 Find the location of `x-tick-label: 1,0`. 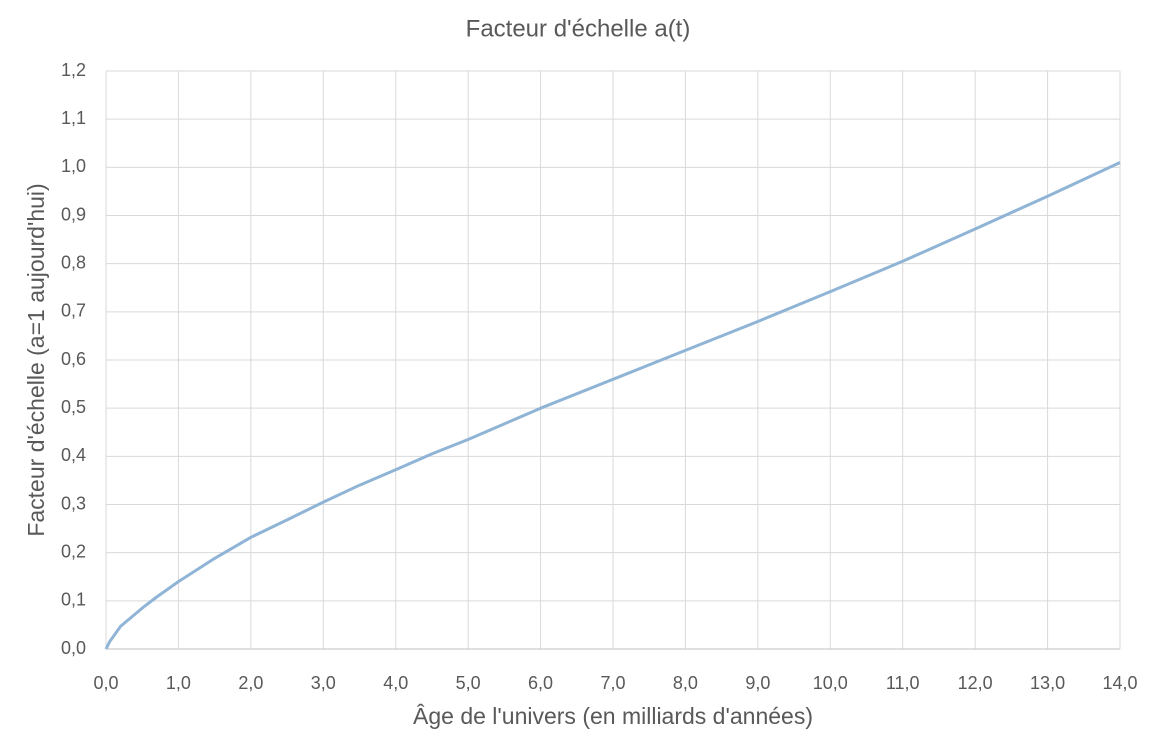

x-tick-label: 1,0 is located at coordinates (178, 683).